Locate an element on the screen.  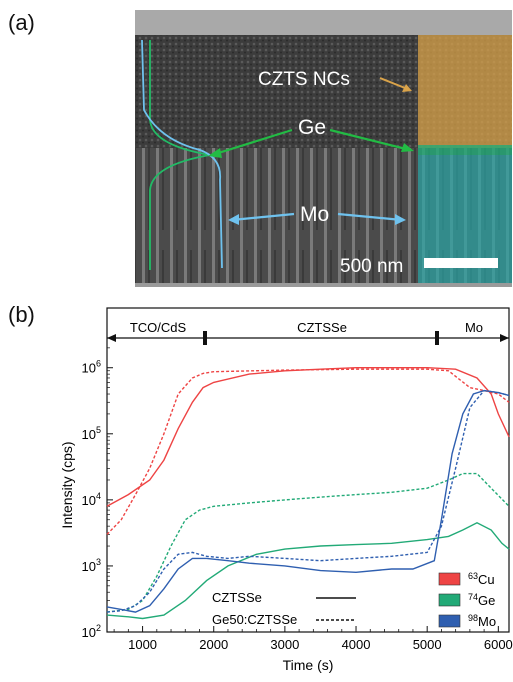
ge-highlight is located at coordinates (465, 150).